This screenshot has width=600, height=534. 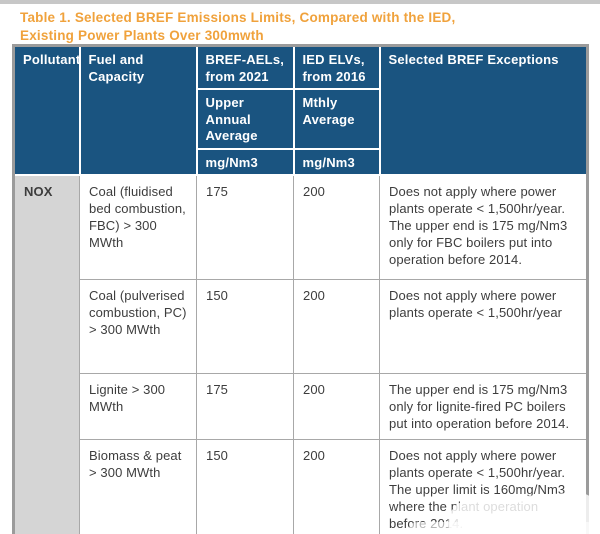 I want to click on header-pollutant: Pollutant, so click(x=46, y=110).